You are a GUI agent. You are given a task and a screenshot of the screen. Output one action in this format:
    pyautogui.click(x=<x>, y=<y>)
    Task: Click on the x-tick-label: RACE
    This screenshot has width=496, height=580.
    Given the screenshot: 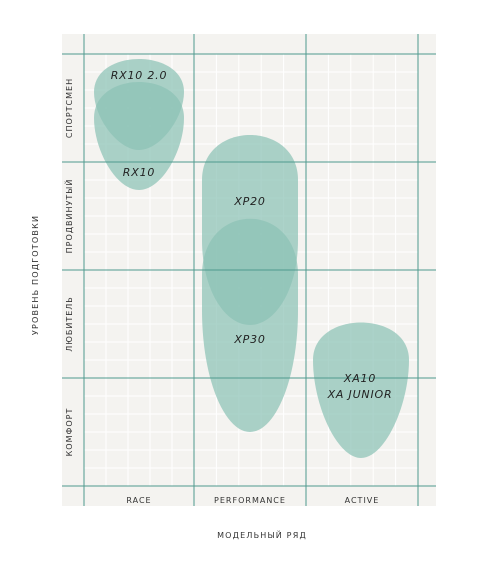 What is the action you would take?
    pyautogui.click(x=138, y=500)
    